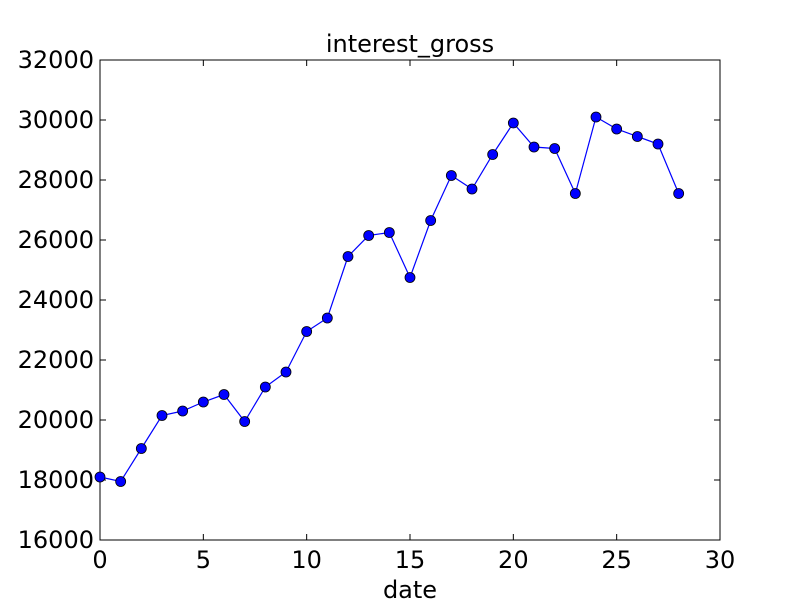 The width and height of the screenshot is (800, 600). What do you see at coordinates (306, 560) in the screenshot?
I see `x-tick-label: 10` at bounding box center [306, 560].